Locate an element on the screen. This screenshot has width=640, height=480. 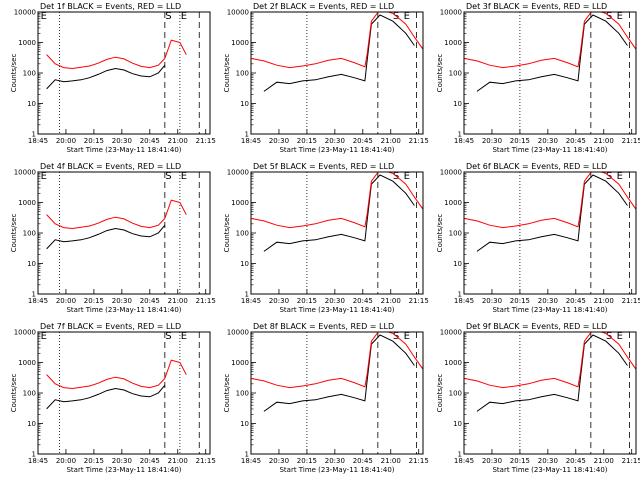
panel-title: Det 3f BLACK = Events, RED = LLD is located at coordinates (536, 6).